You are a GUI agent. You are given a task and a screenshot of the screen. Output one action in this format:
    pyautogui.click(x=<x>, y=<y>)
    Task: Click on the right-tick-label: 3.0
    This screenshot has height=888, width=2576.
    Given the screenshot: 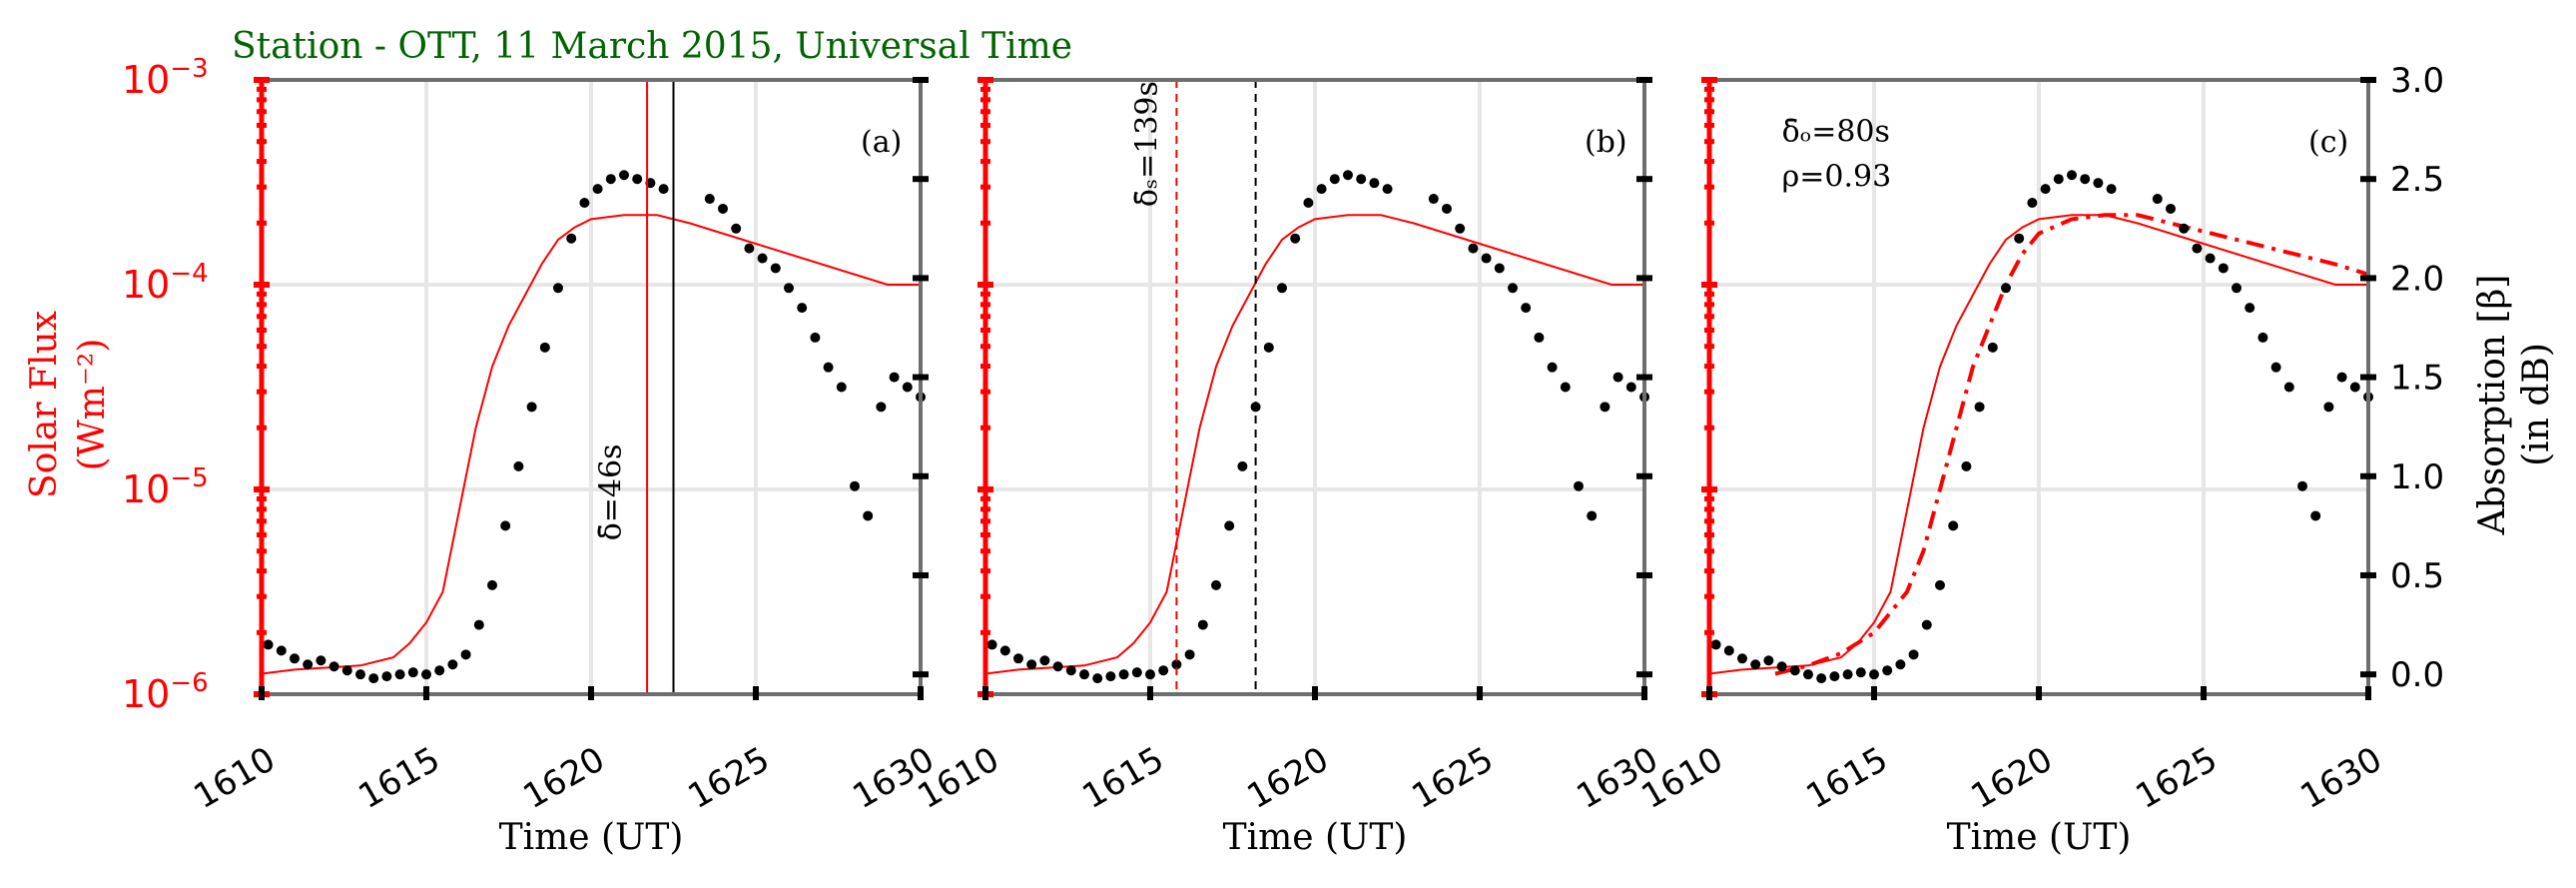 What is the action you would take?
    pyautogui.click(x=2417, y=81)
    